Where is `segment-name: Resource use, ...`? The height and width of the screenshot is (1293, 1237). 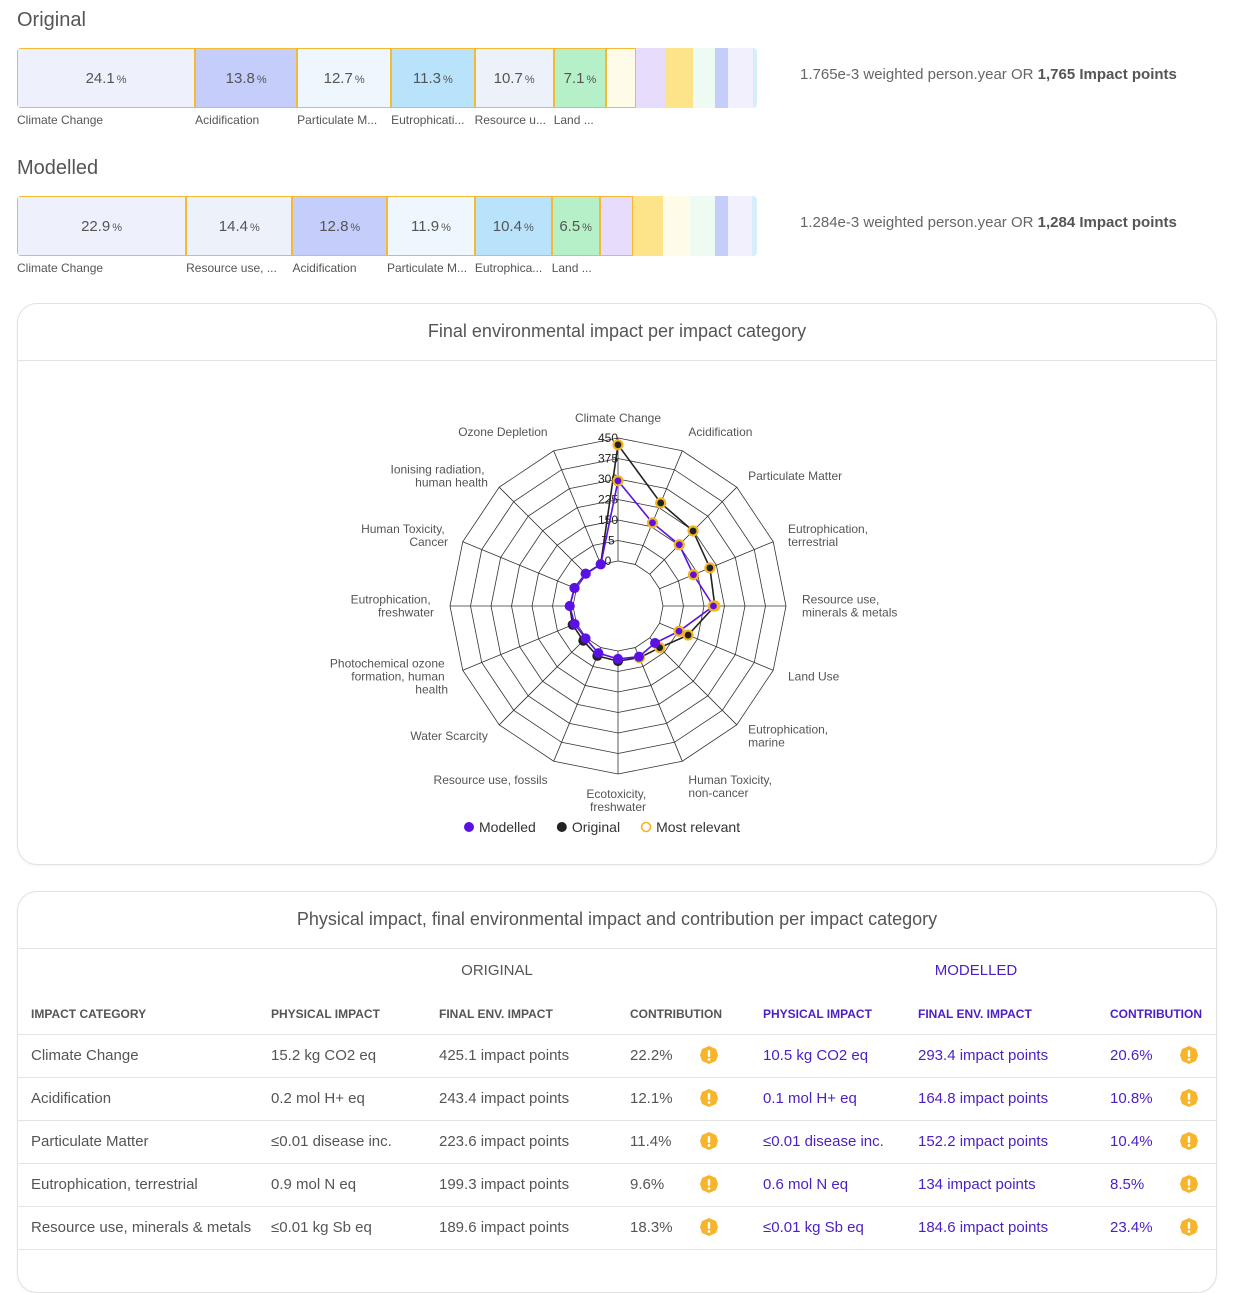 segment-name: Resource use, ... is located at coordinates (231, 268).